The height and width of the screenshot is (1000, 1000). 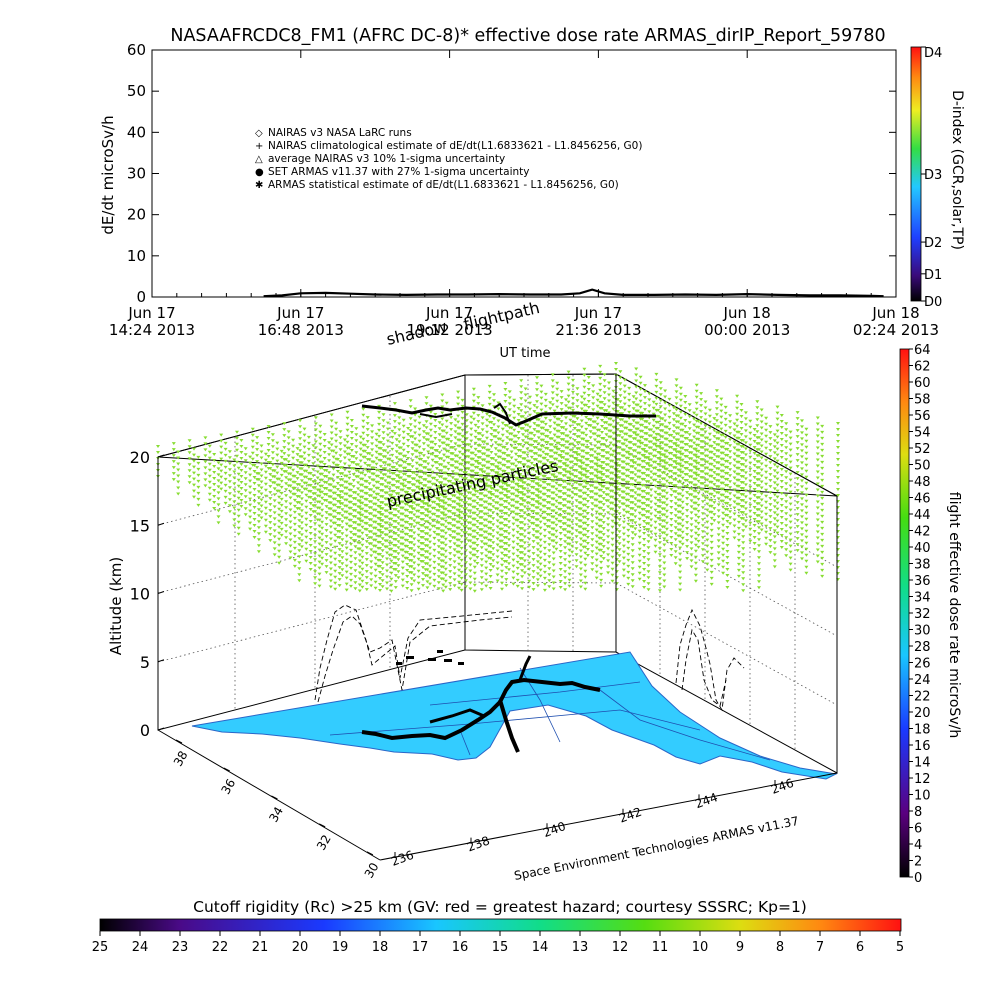 What do you see at coordinates (895, 313) in the screenshot?
I see `timeseries-x-tick-label-date: Jun 18` at bounding box center [895, 313].